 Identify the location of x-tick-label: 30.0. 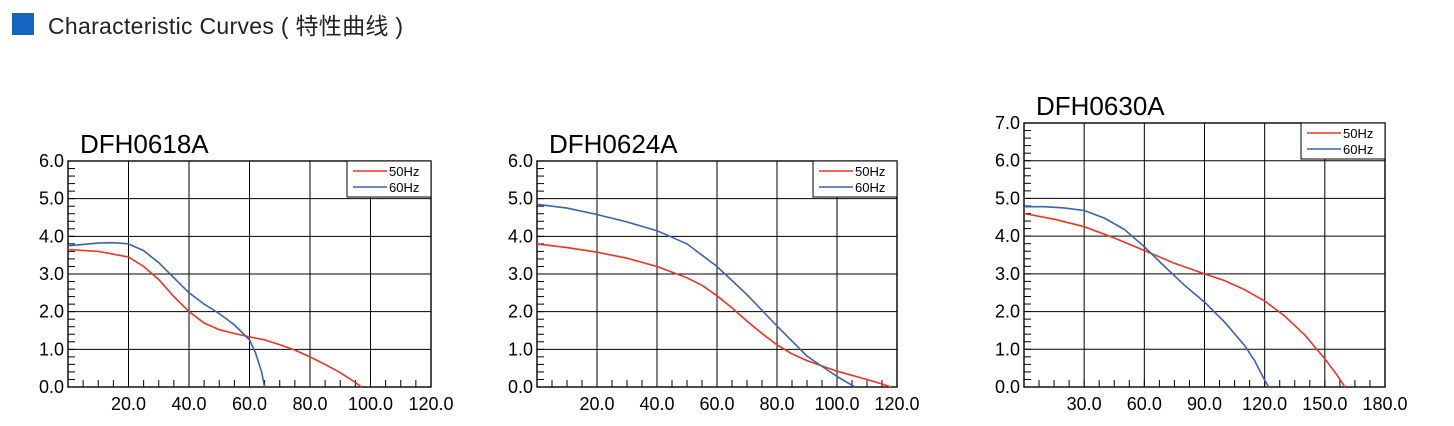
(1084, 404).